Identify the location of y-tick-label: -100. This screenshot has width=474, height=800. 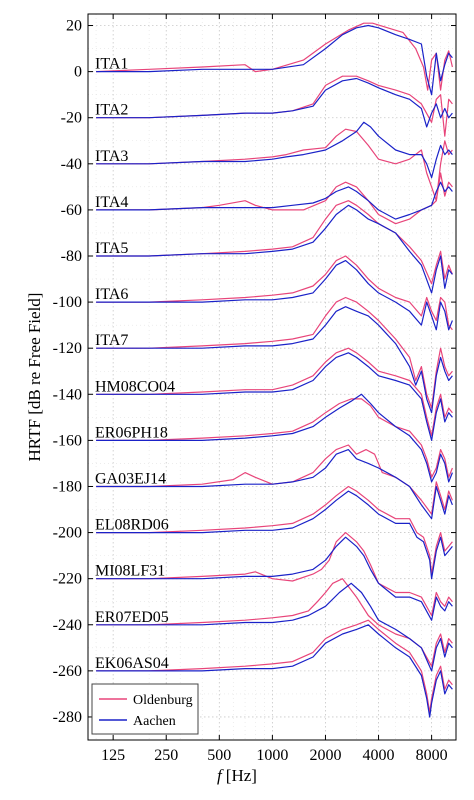
(67, 302).